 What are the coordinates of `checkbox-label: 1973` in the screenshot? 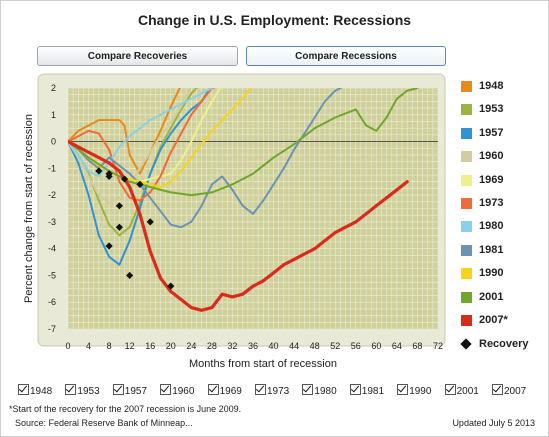 It's located at (278, 391).